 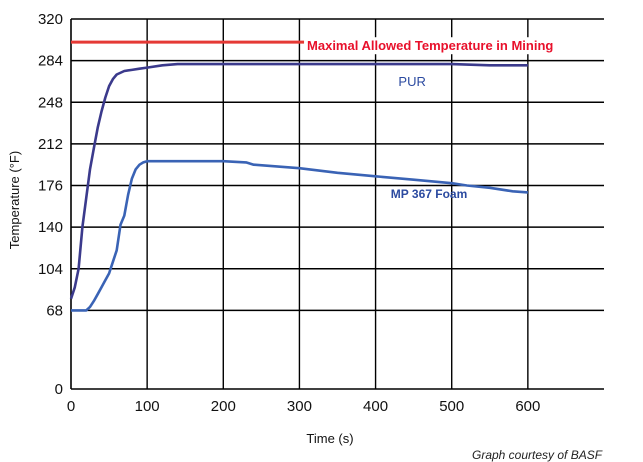 I want to click on y-tick-labels: 0 68 104 140 176 212 248 284 320, so click(x=50, y=204).